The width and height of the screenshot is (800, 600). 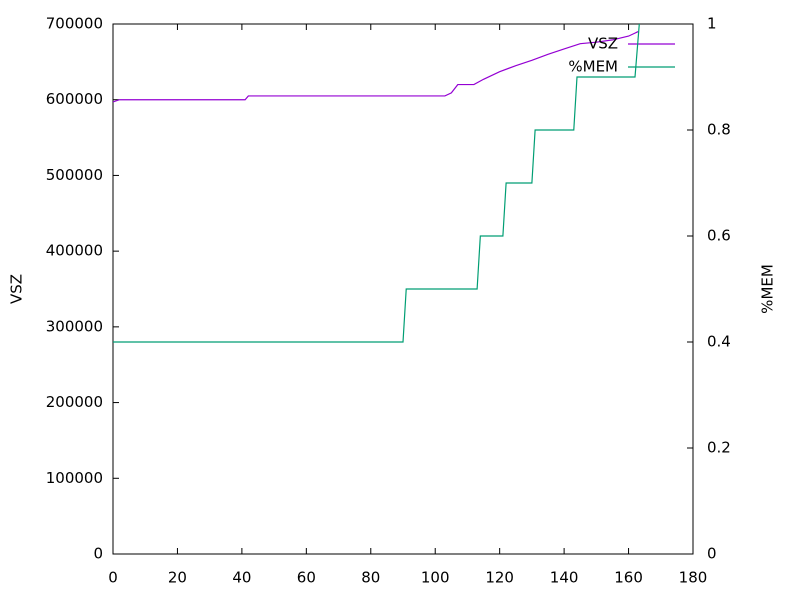 I want to click on legend-label: VSZ, so click(x=603, y=44).